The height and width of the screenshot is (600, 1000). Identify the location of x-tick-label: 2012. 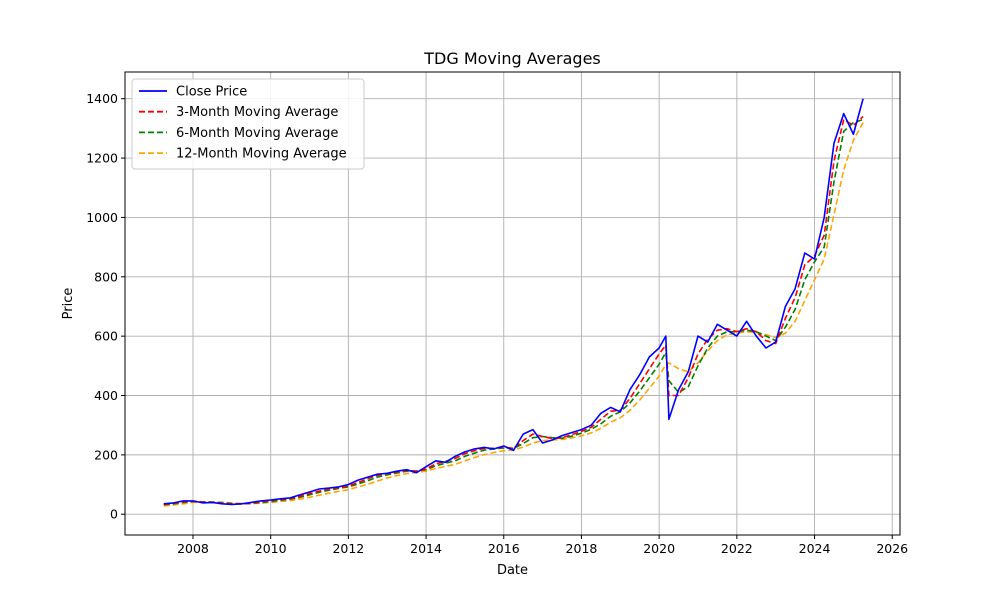
(348, 548).